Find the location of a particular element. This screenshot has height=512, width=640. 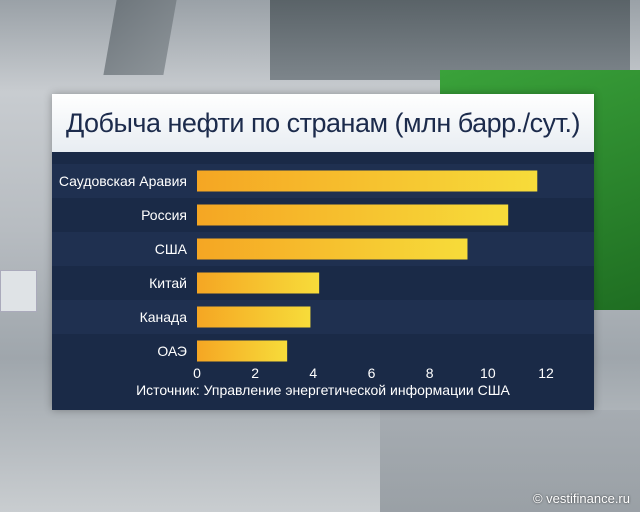

x-tick-label: 0 is located at coordinates (197, 373).